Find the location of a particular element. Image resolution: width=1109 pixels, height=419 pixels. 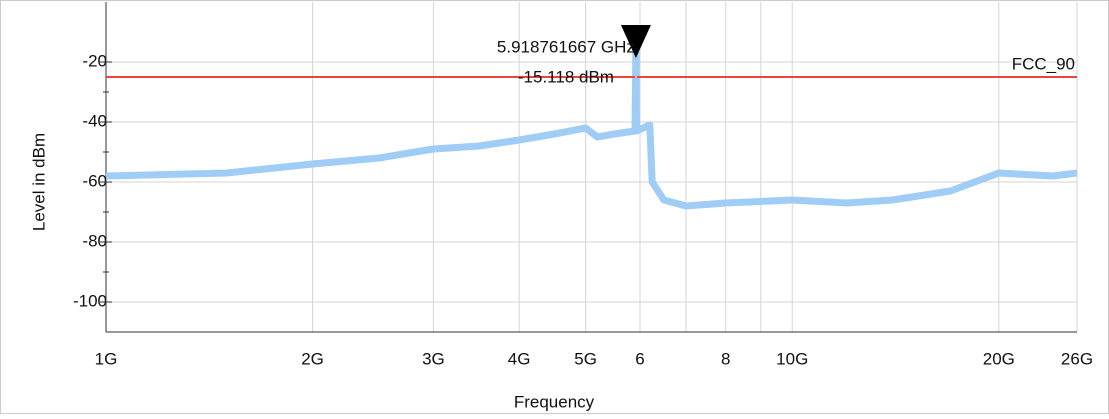

x-tick-label: 6 is located at coordinates (639, 358).